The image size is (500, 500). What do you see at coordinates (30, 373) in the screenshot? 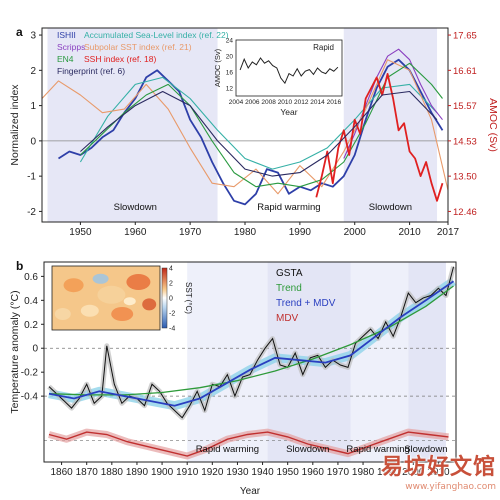
I see `panel-b-ytick-label-1: -0.2` at bounding box center [30, 373].